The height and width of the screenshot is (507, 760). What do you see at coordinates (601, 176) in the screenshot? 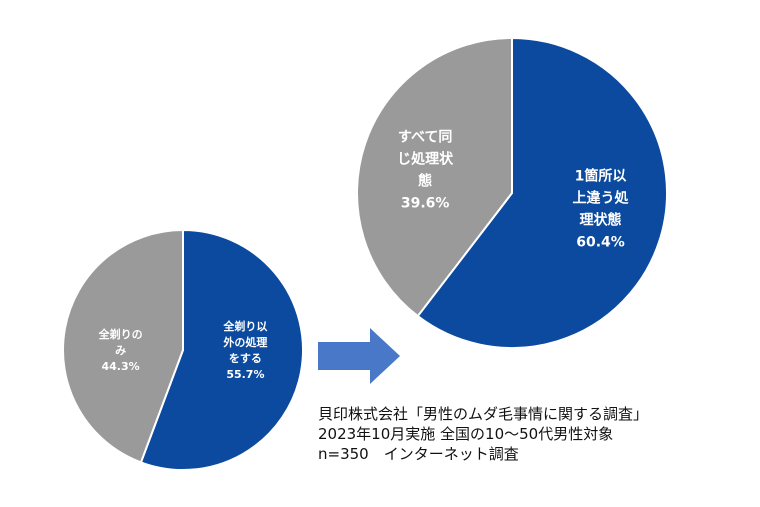
I see `pie-1-slice-0-label-line: 1箇所以` at bounding box center [601, 176].